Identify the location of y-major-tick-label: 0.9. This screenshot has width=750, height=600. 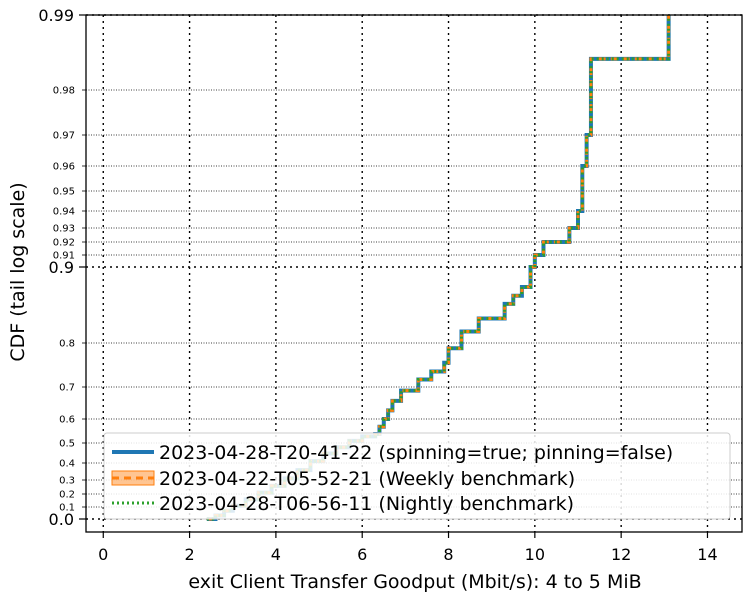
(61, 267).